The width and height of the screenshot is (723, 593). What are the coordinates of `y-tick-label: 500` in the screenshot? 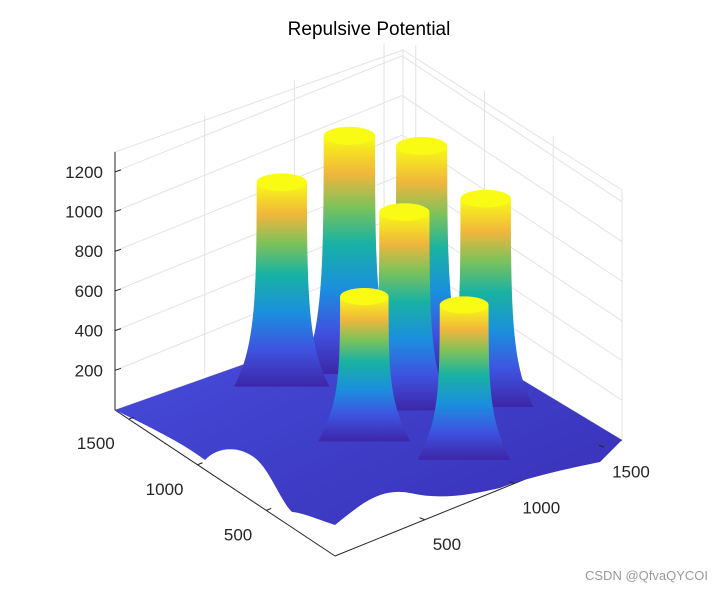 It's located at (238, 534).